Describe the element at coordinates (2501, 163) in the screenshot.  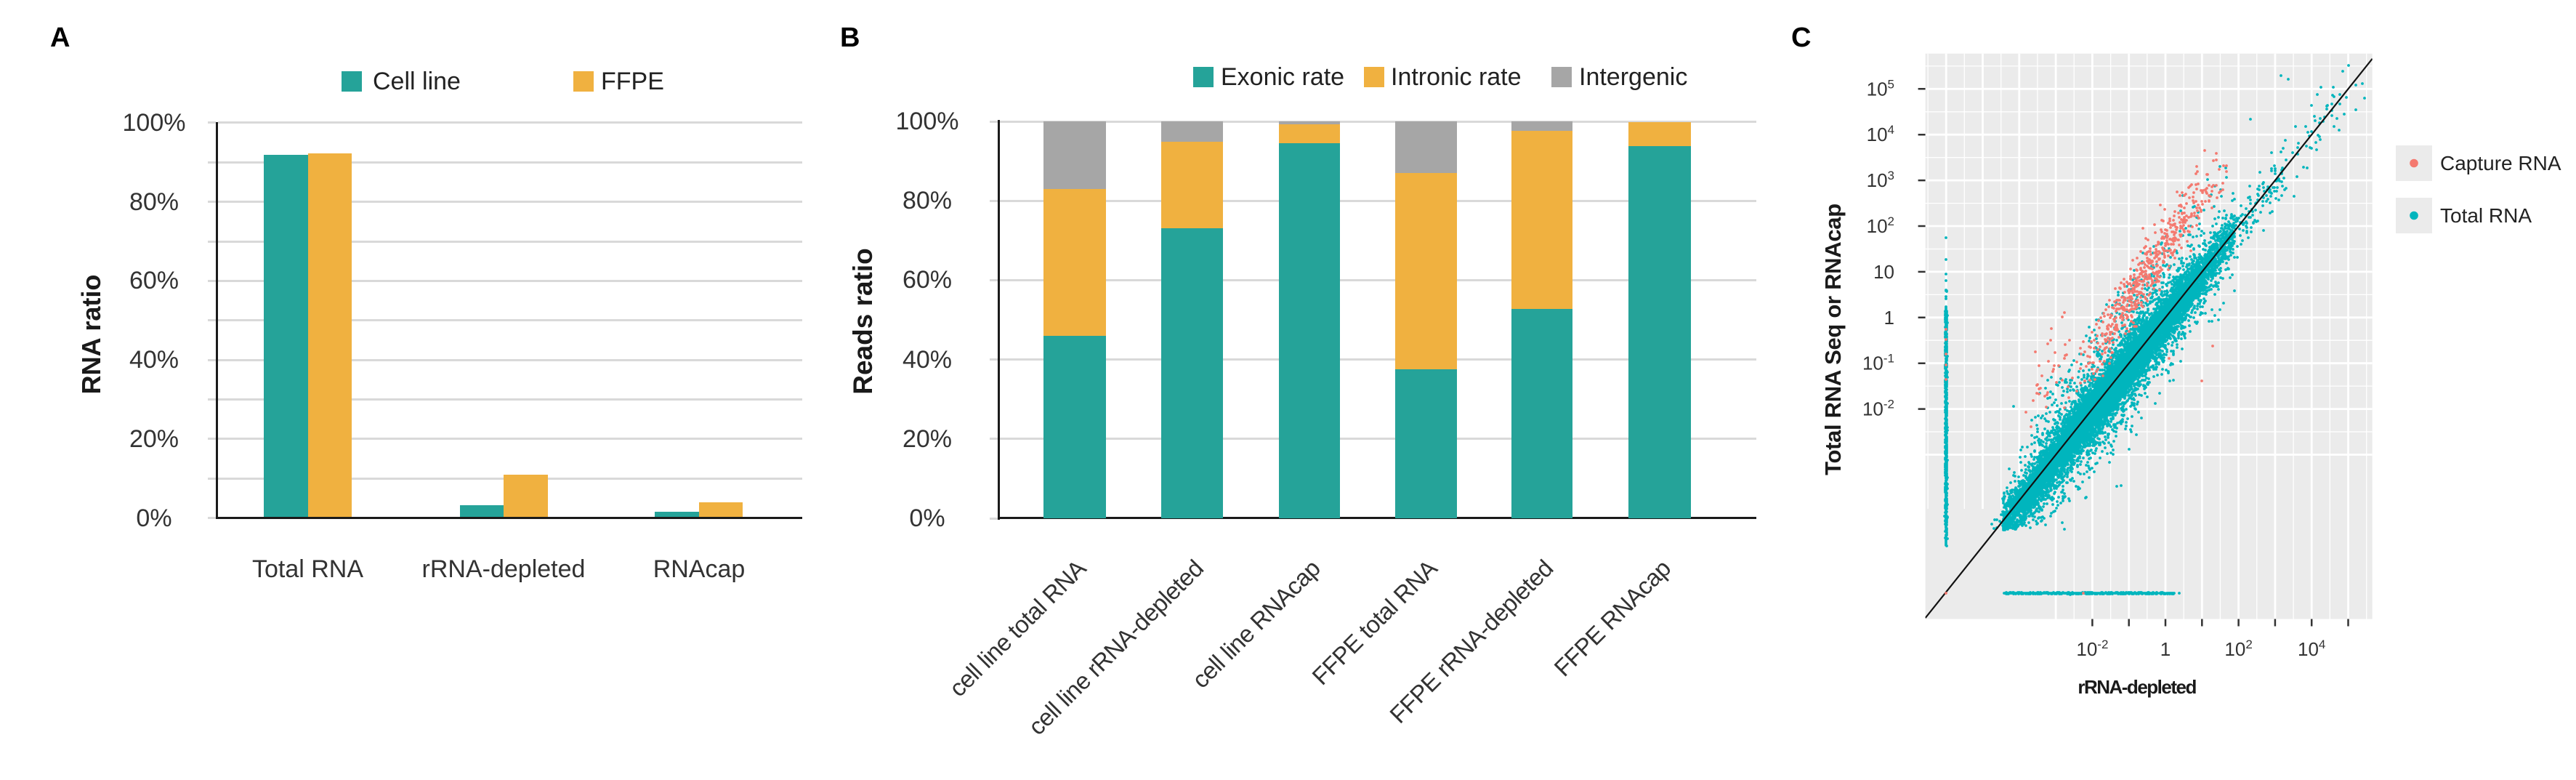
I see `svg-text: Capture RNA` at that location.